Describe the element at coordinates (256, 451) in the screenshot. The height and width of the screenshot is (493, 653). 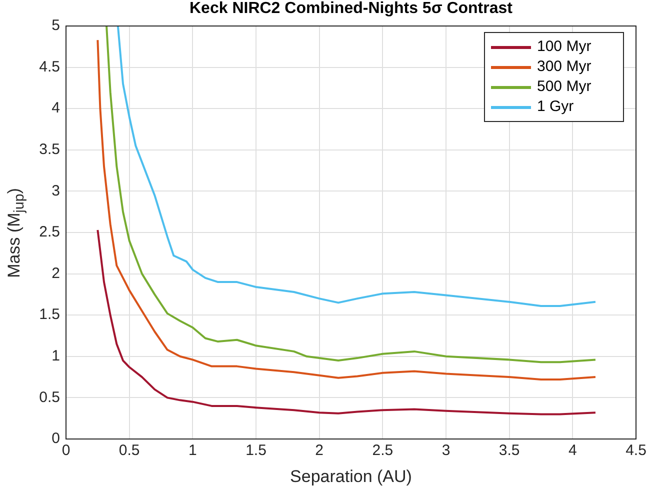
I see `x-tick-label: 1.5` at that location.